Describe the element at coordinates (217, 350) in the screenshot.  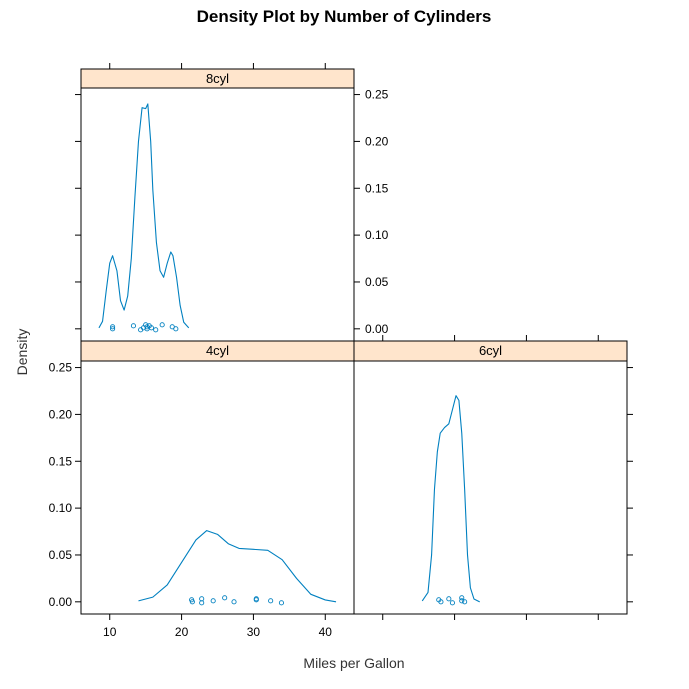
I see `strip-label-4cyl: 4cyl` at that location.